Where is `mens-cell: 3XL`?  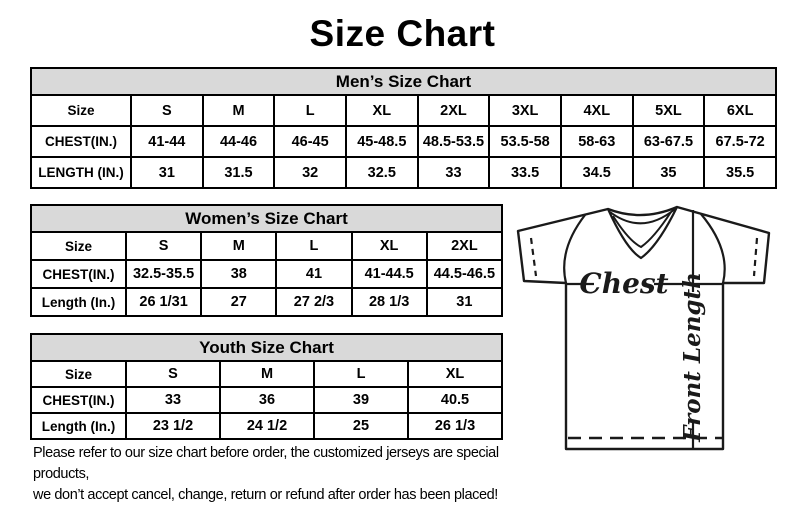
mens-cell: 3XL is located at coordinates (525, 110).